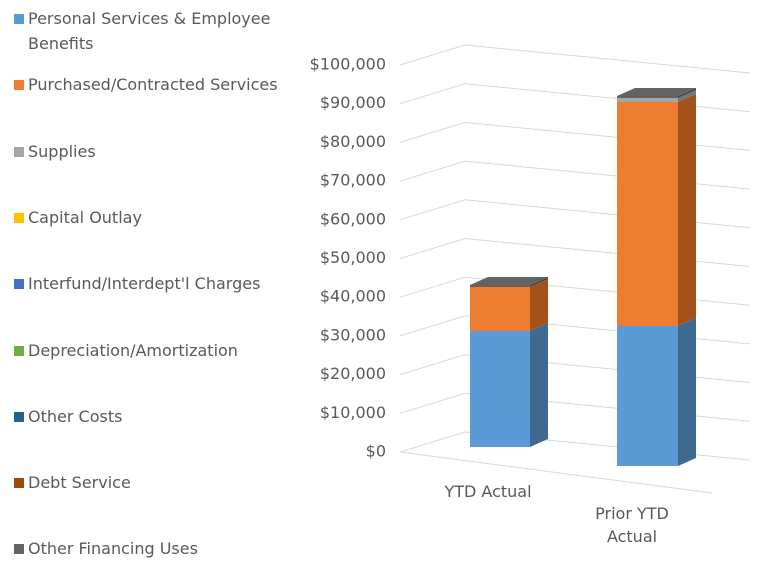  I want to click on legend-item: Supplies, so click(149, 151).